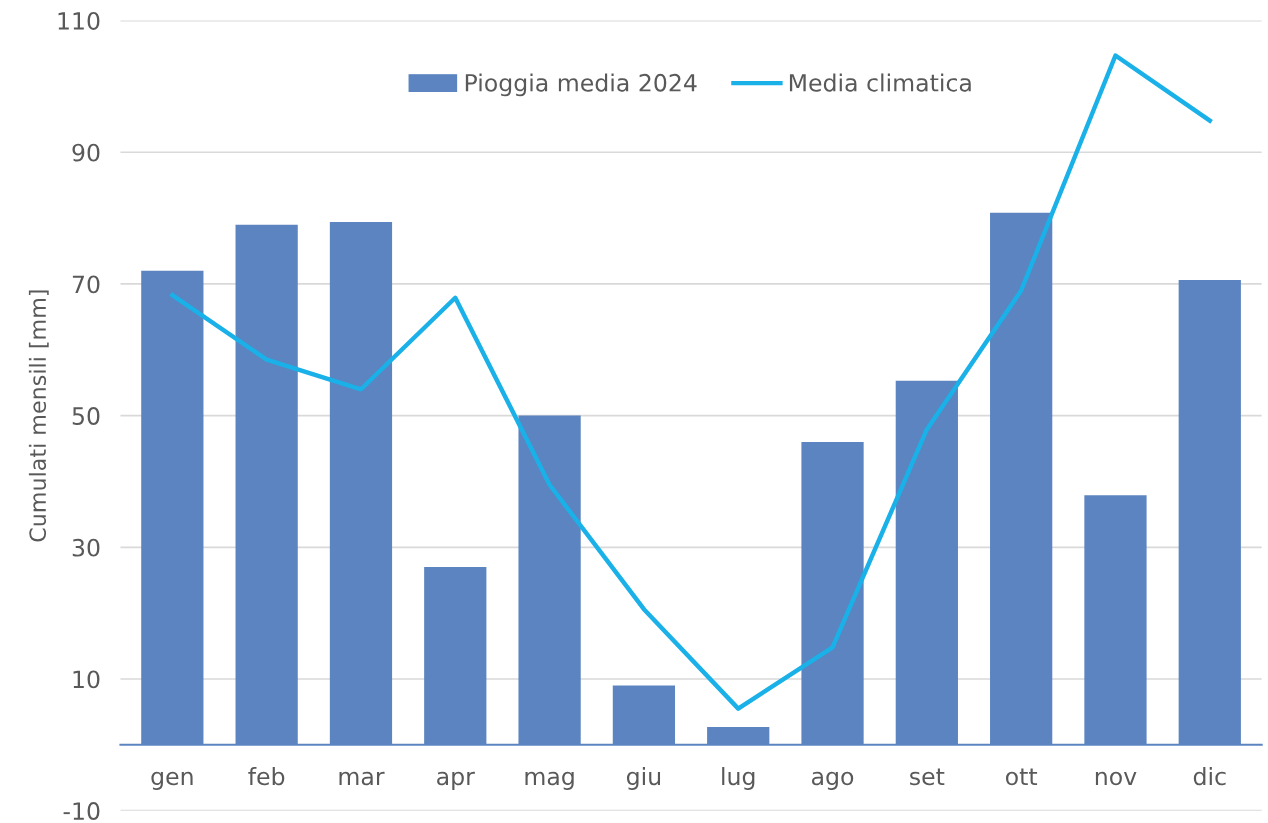 This screenshot has width=1268, height=823. Describe the element at coordinates (927, 777) in the screenshot. I see `x-tick-label: set` at that location.